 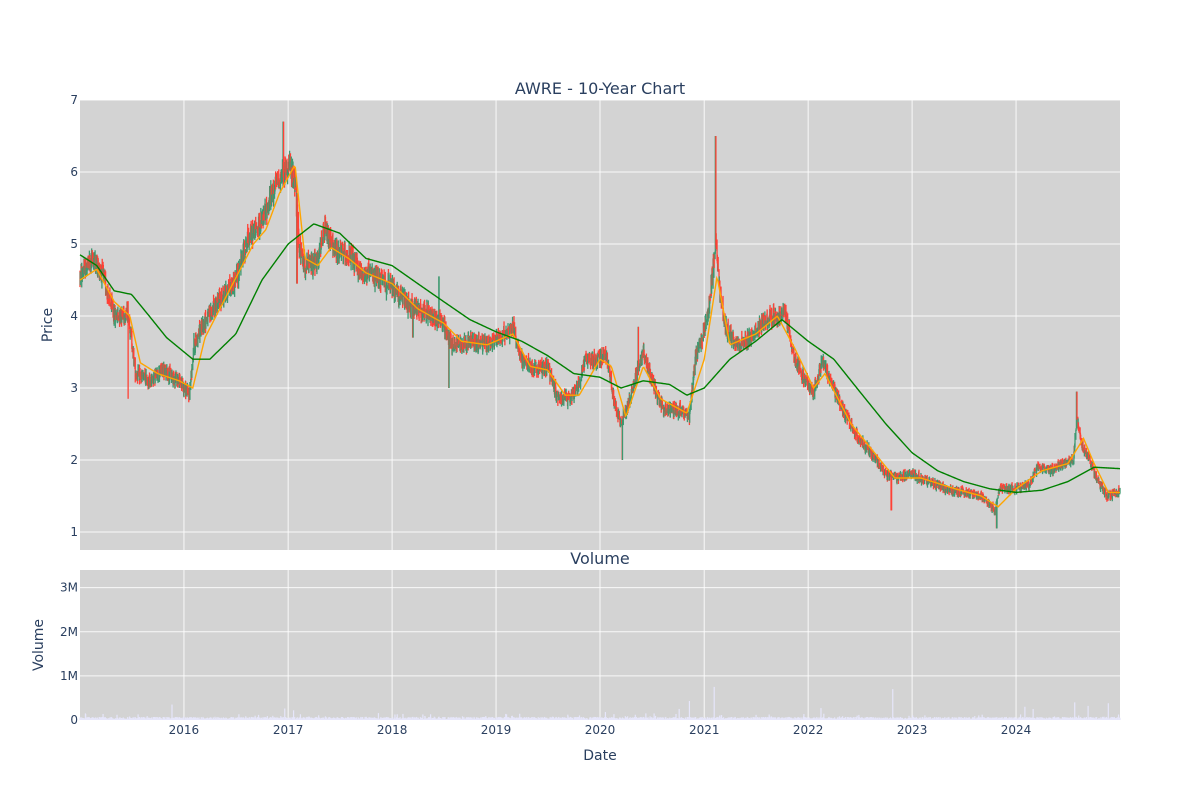 I want to click on chart-title: AWRE - 10-Year Chart, so click(x=600, y=88).